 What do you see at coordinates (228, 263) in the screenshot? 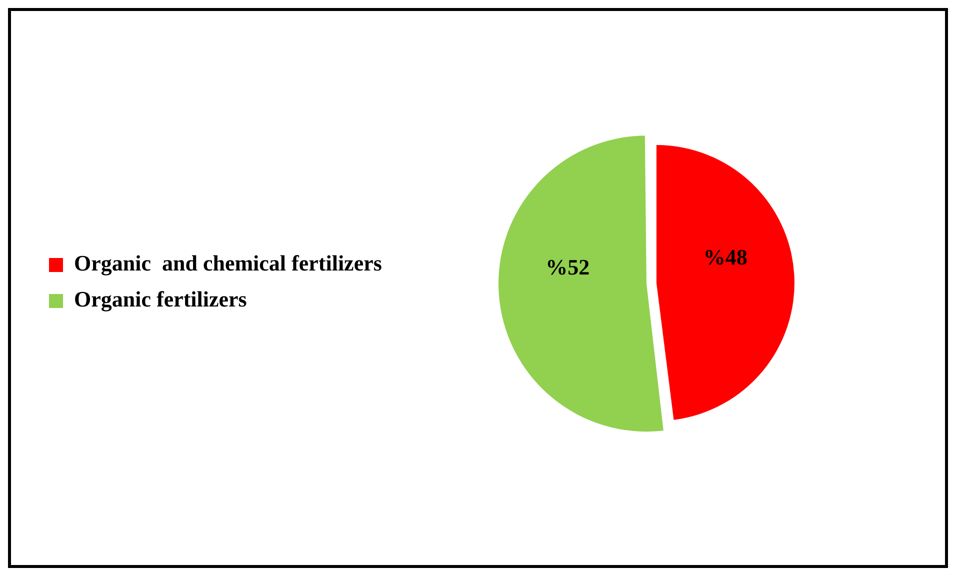
I see `legend-label: Organic and chemical fertilizers` at bounding box center [228, 263].